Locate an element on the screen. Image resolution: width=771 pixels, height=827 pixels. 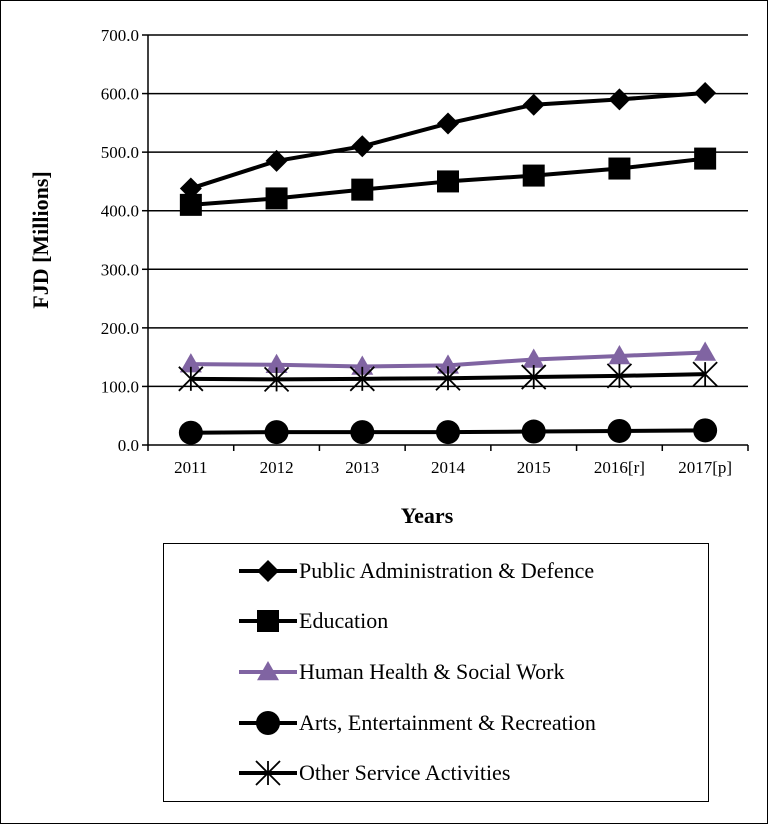
series-other-service-activities is located at coordinates (448, 377).